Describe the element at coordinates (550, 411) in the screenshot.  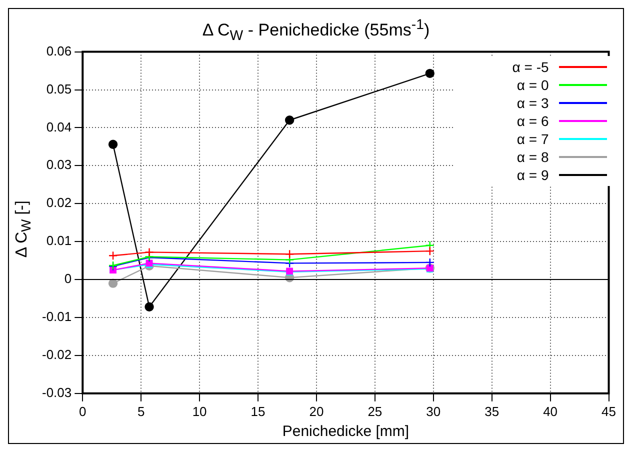
I see `x-tick-label: 40` at that location.